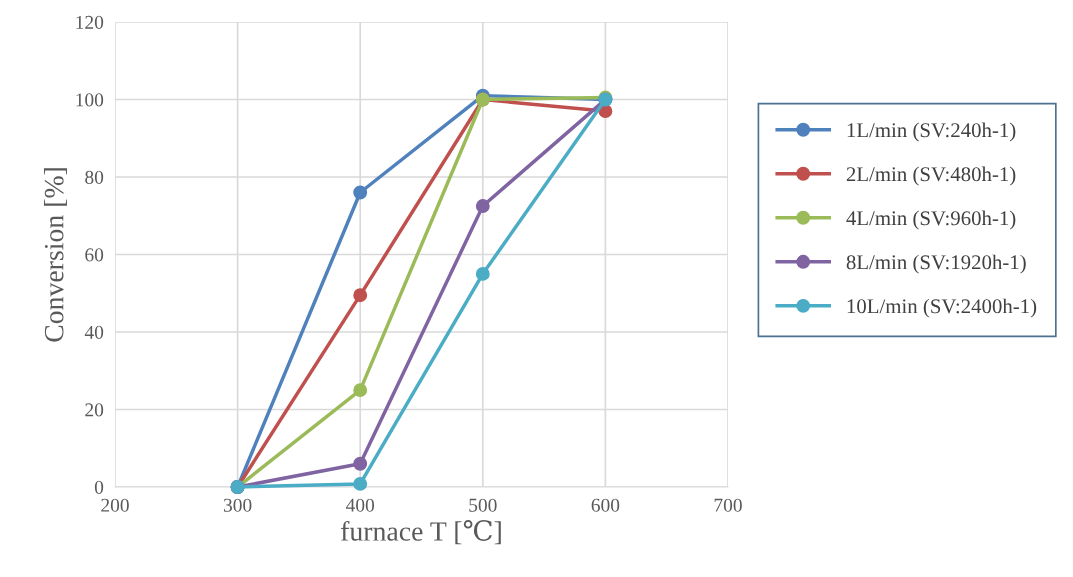 Image resolution: width=1073 pixels, height=577 pixels. I want to click on legend-label: 2L/min (SV:480h-1), so click(931, 176).